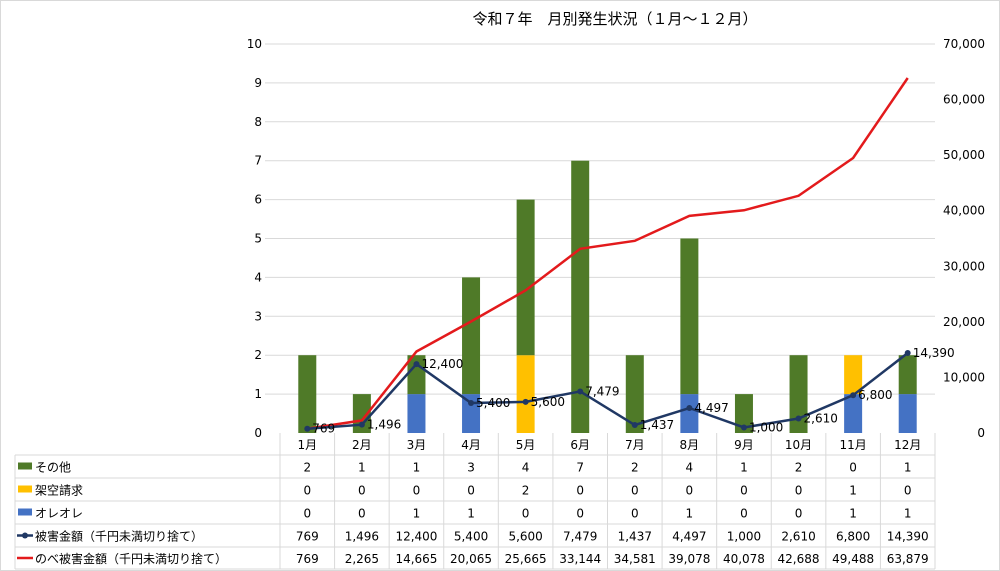 Image resolution: width=1000 pixels, height=571 pixels. I want to click on table-cell: 40,078, so click(744, 559).